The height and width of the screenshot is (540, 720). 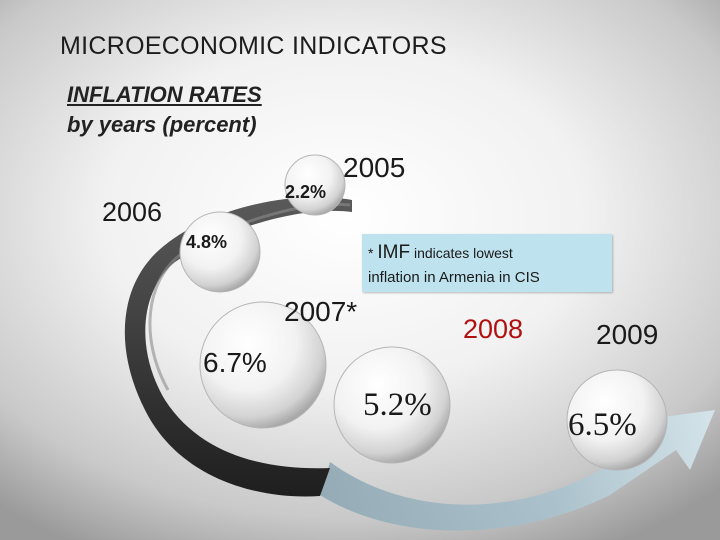 I want to click on imf-note-line-1: * IMF indicates lowest, so click(x=440, y=253).